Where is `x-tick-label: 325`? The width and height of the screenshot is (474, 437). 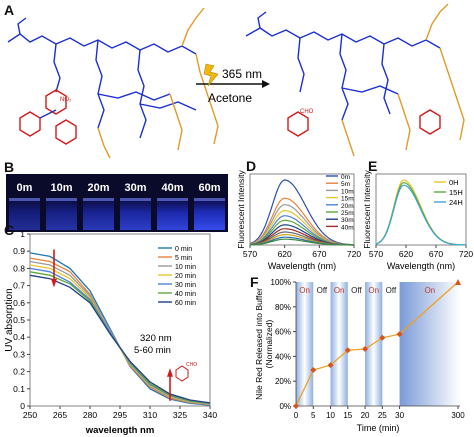
x-tick-label: 325 is located at coordinates (180, 415).